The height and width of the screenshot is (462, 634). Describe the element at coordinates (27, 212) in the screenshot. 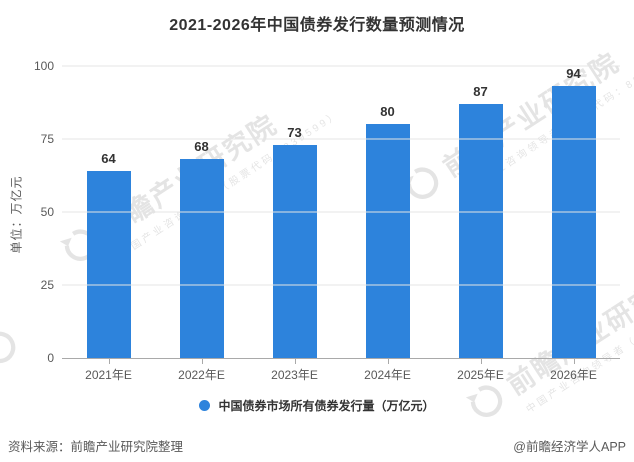

I see `y-axis-labels: 0 25 50 75 100` at that location.